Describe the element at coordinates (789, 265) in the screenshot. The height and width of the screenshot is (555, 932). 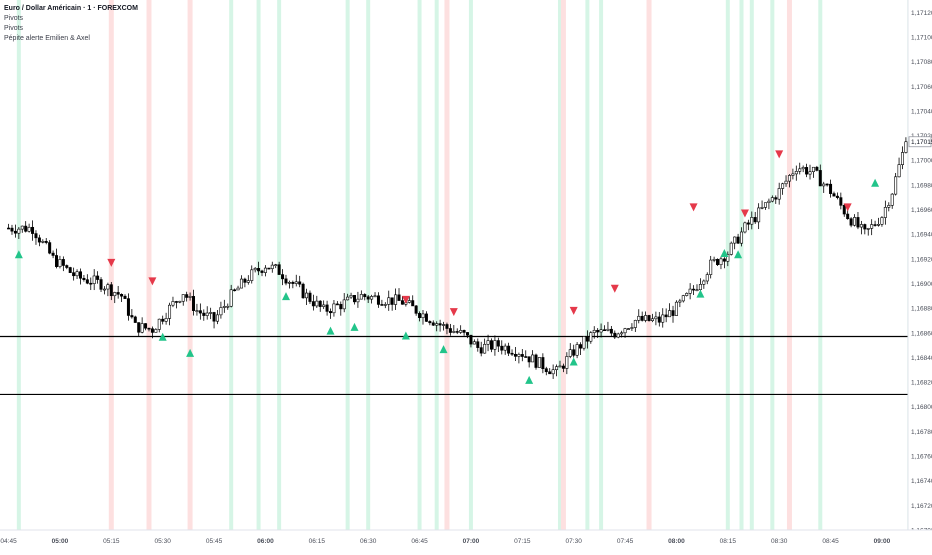
I see `bear-signal-band` at that location.